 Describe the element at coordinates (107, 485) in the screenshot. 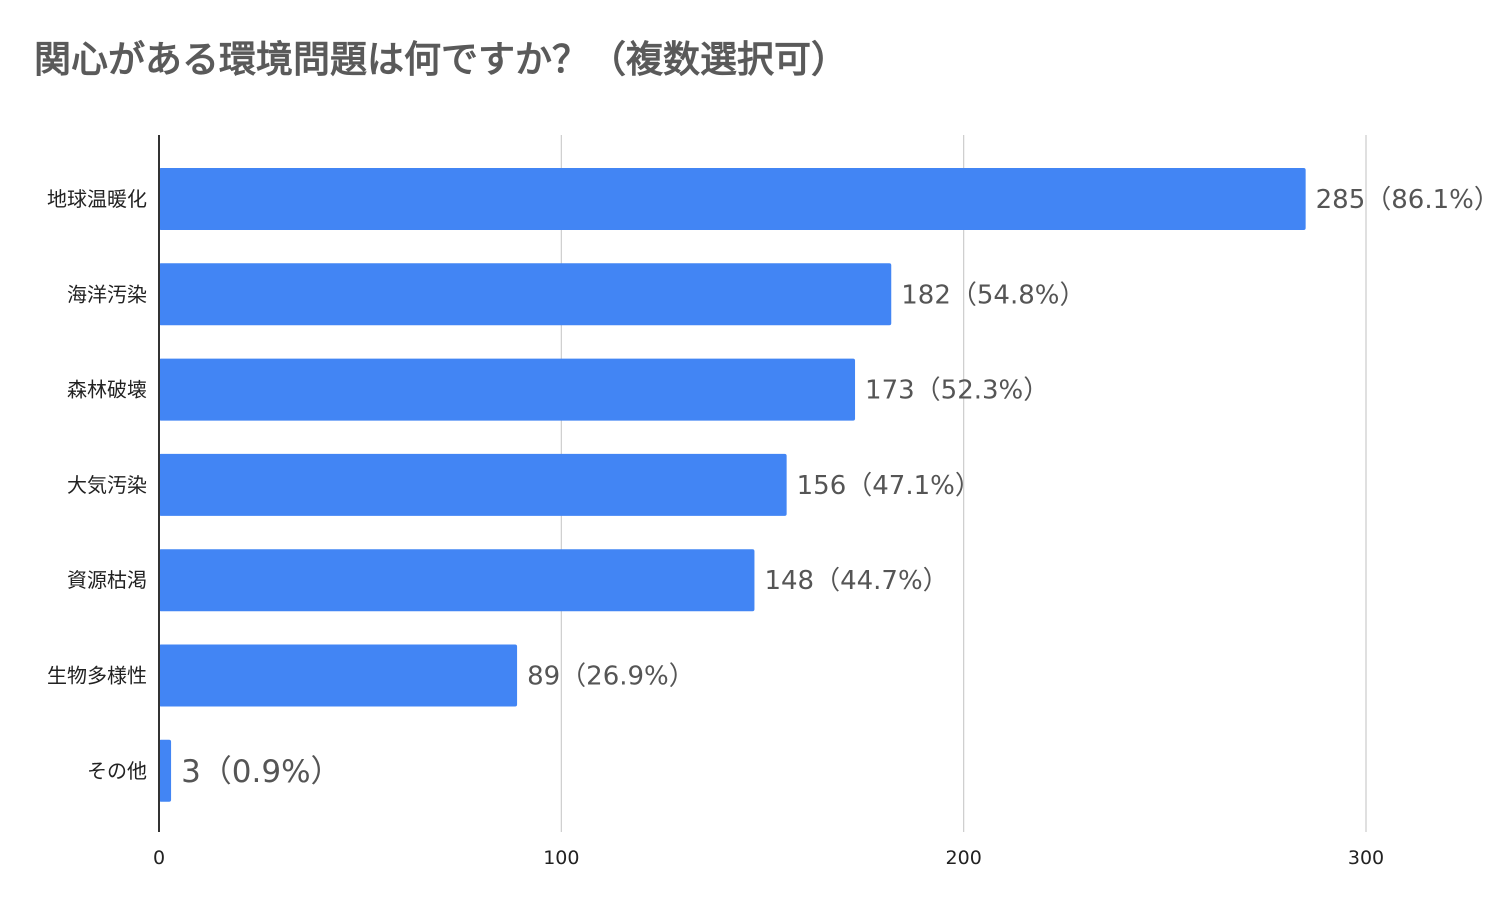

I see `category-label-3: 大気汚染` at that location.